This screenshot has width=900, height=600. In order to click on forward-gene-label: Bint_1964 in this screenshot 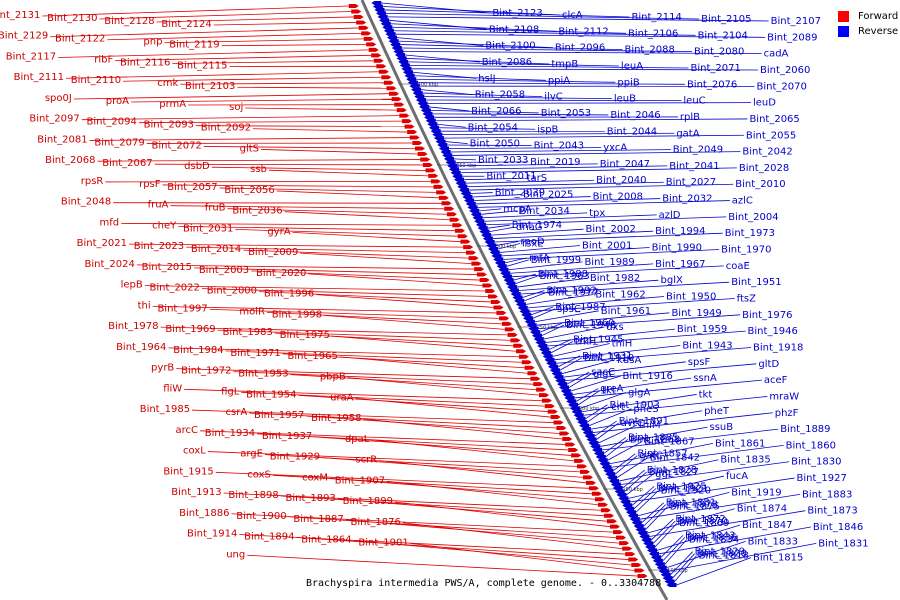, I will do `click(141, 347)`.